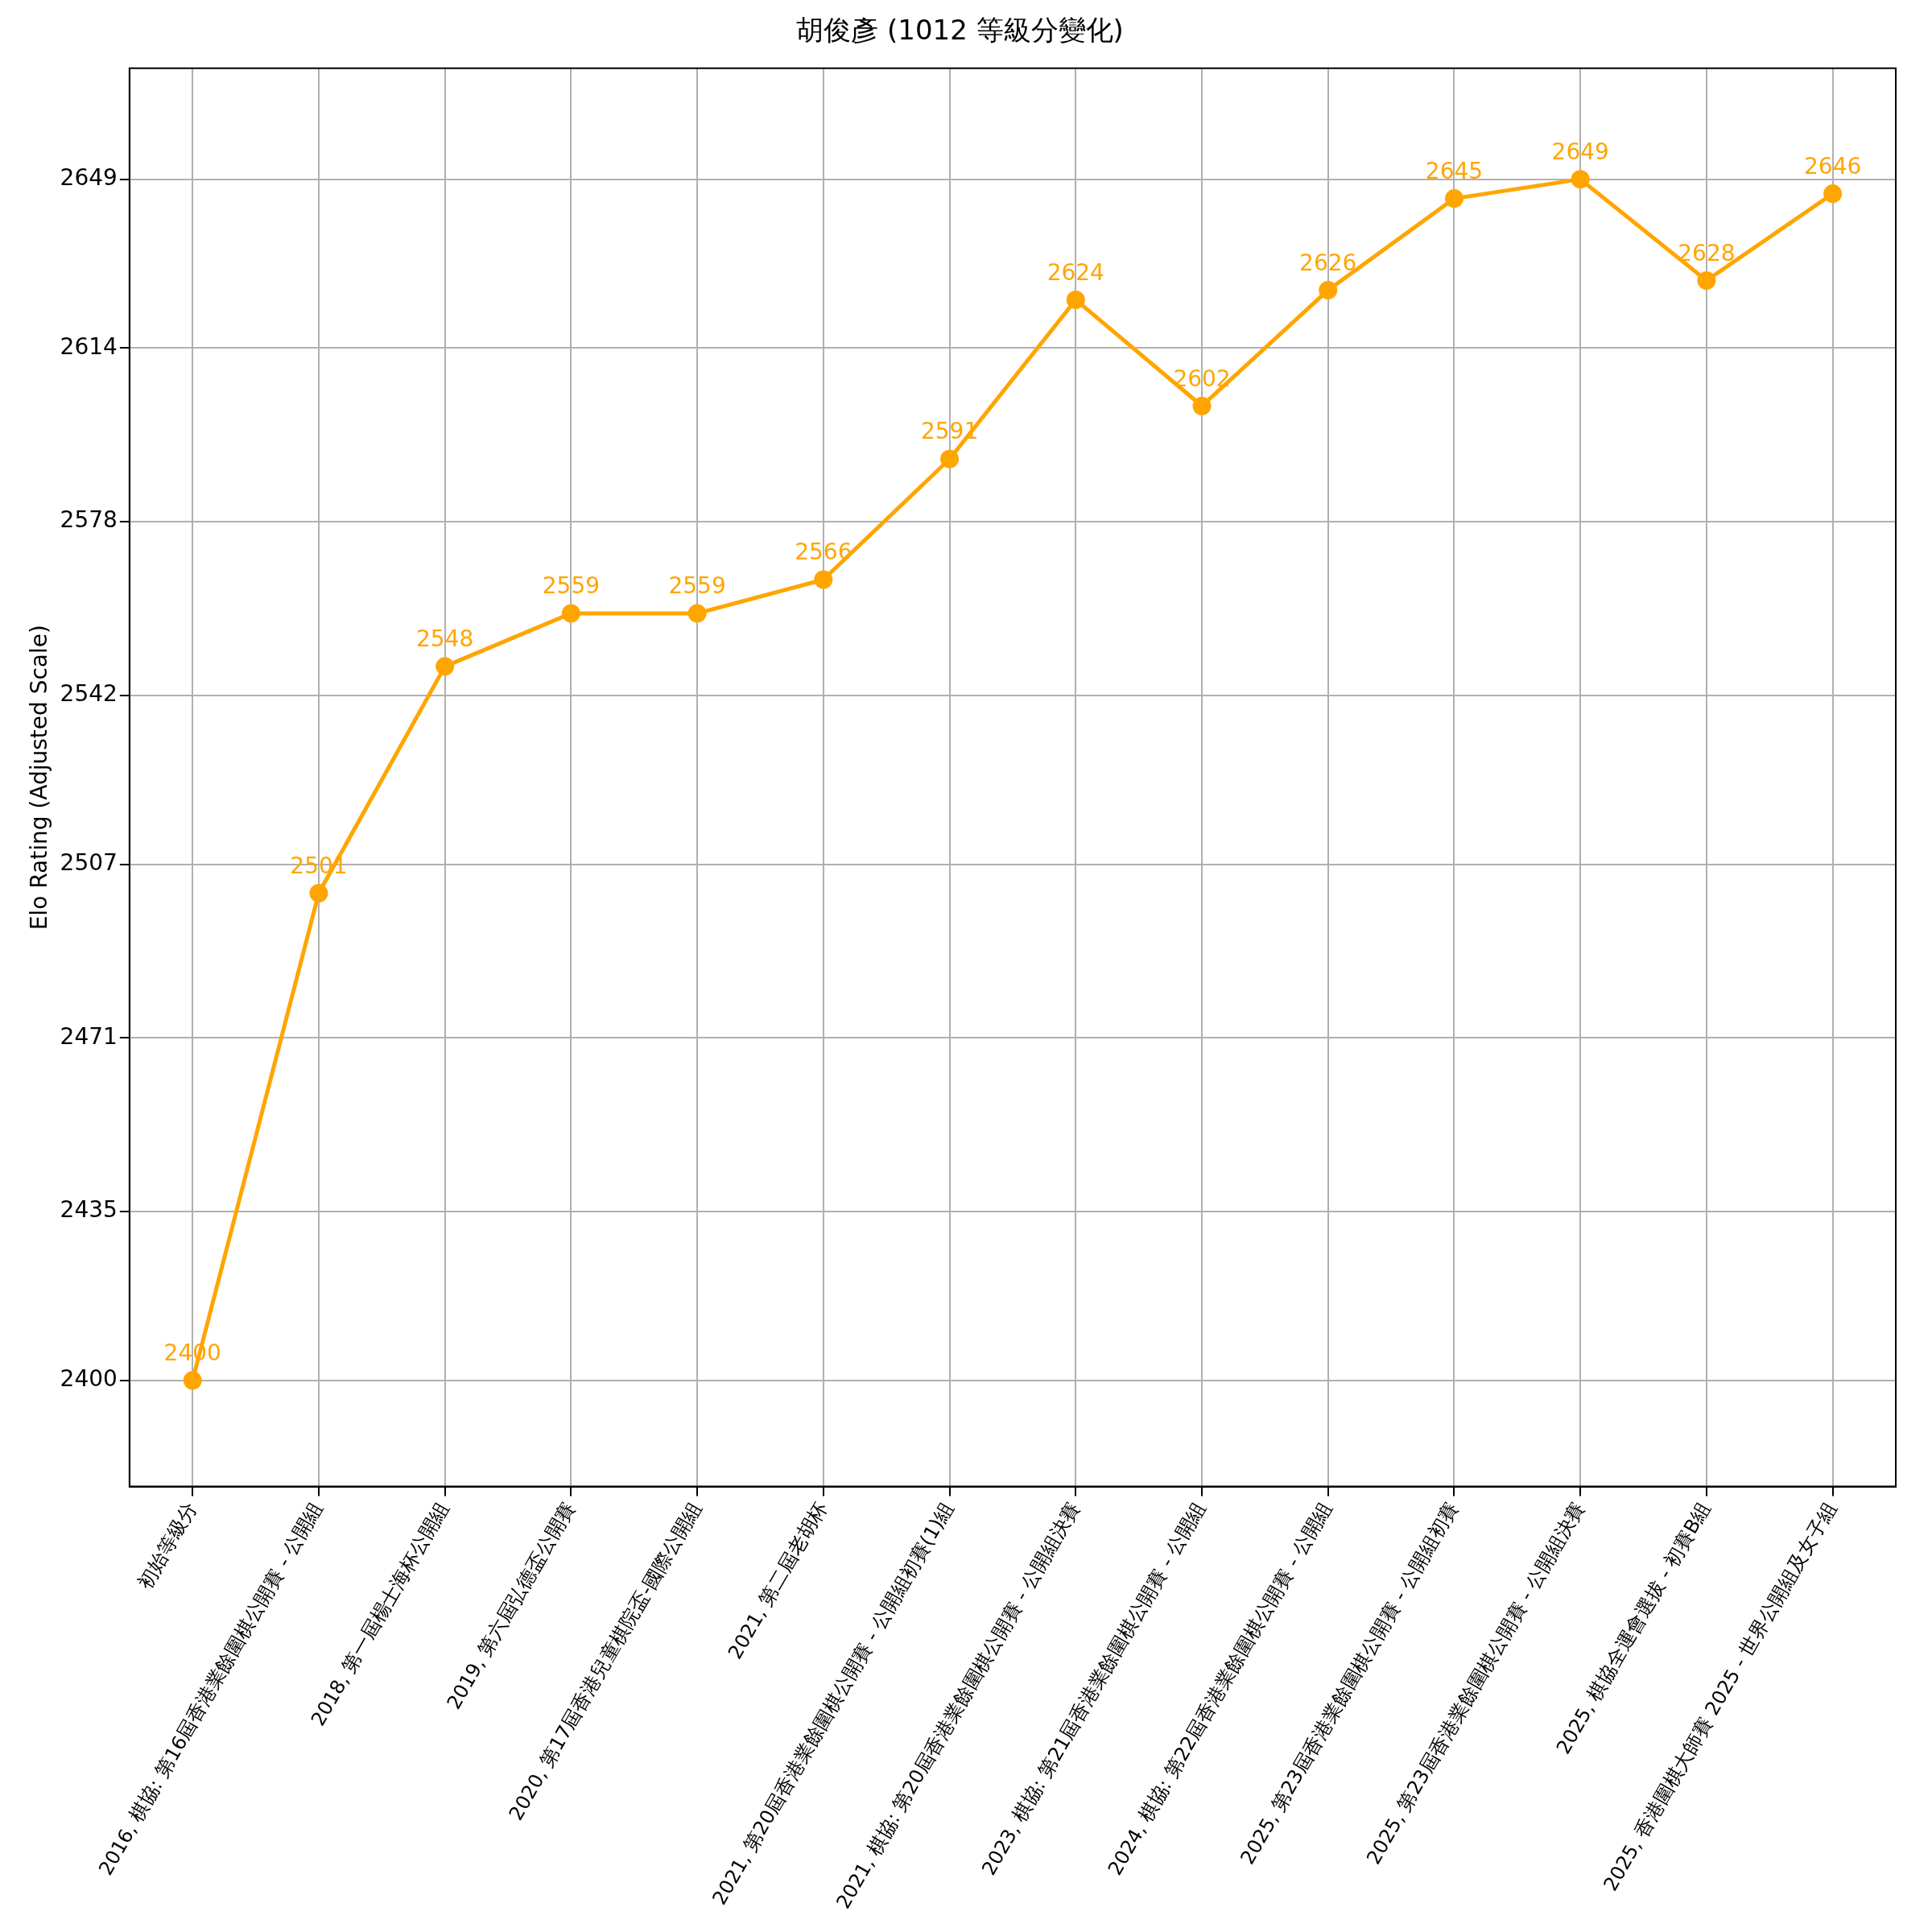 This screenshot has width=1932, height=1932. I want to click on data-label: 2624, so click(1075, 272).